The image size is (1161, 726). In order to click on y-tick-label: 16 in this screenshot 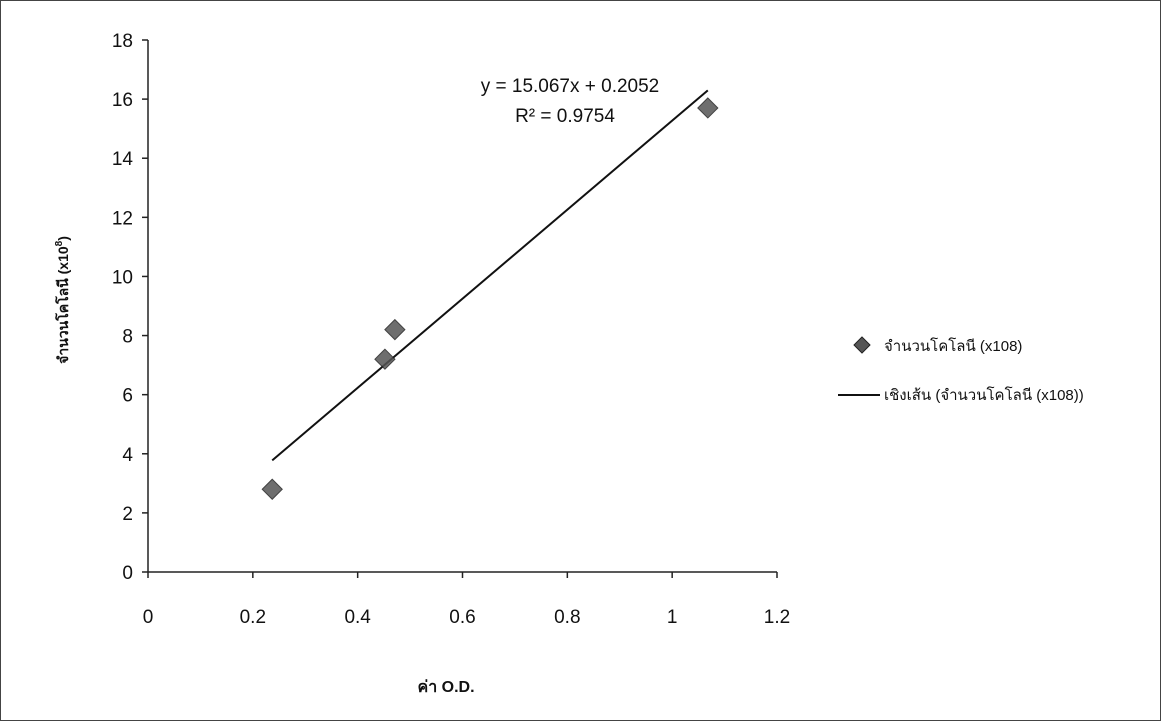, I will do `click(122, 100)`.